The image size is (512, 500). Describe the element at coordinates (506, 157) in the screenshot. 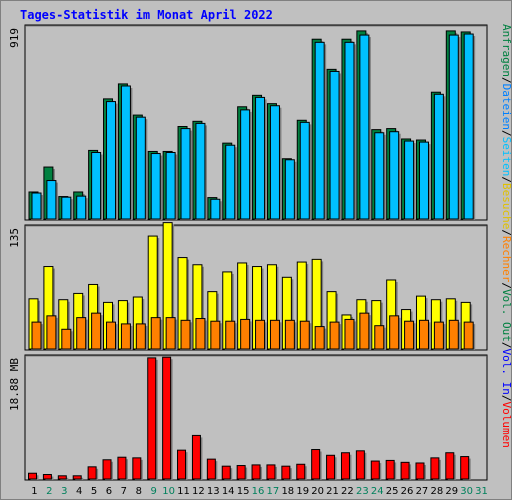

I see `legend-part-4: Seiten` at that location.